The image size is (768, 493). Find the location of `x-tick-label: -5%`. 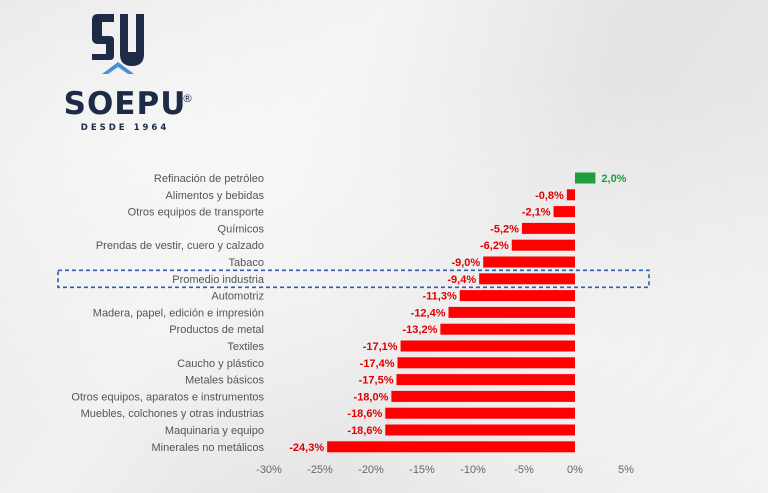

x-tick-label: -5% is located at coordinates (524, 470).